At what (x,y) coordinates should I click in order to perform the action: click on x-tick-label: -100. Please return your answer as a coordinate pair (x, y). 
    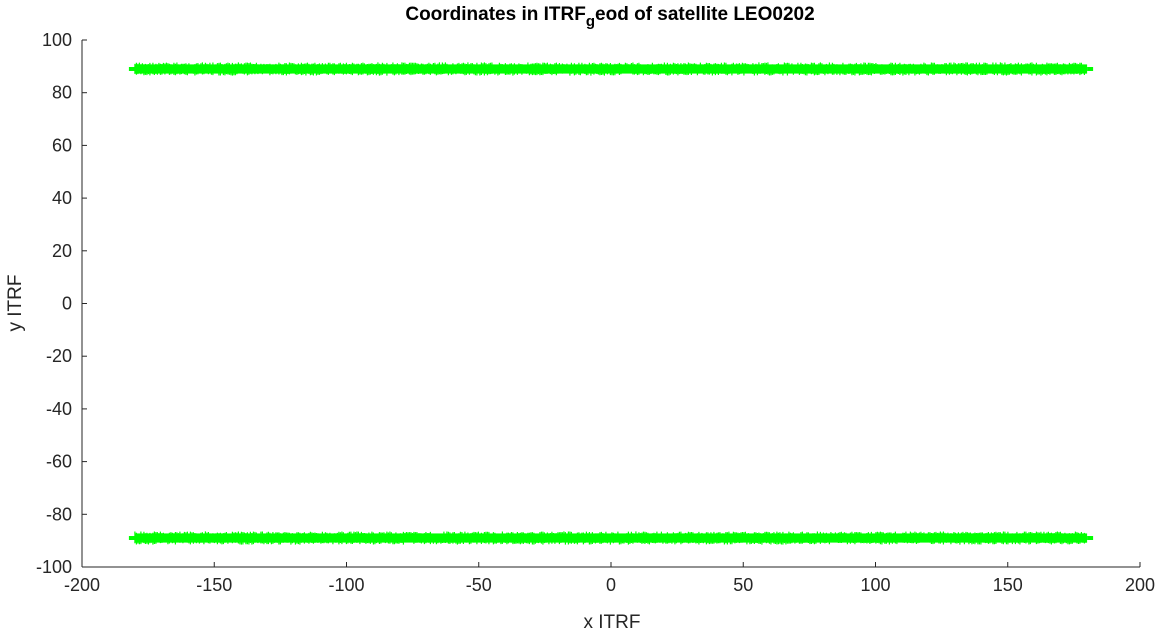
    Looking at the image, I should click on (346, 585).